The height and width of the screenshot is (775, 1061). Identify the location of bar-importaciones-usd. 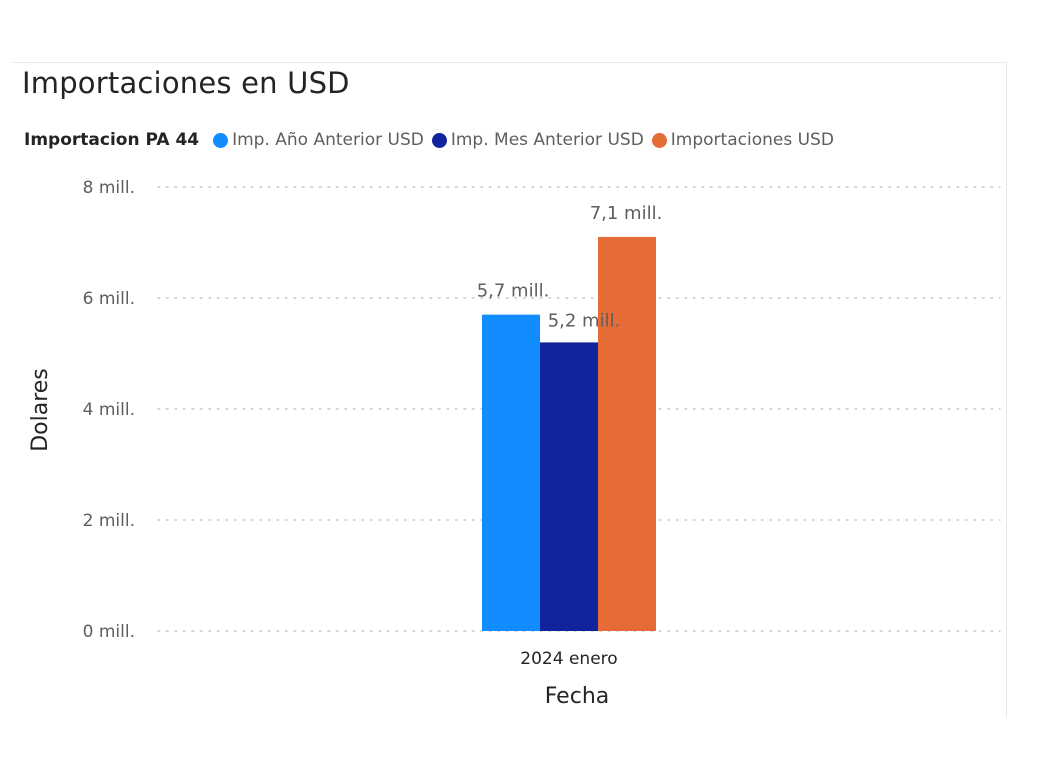
(627, 433).